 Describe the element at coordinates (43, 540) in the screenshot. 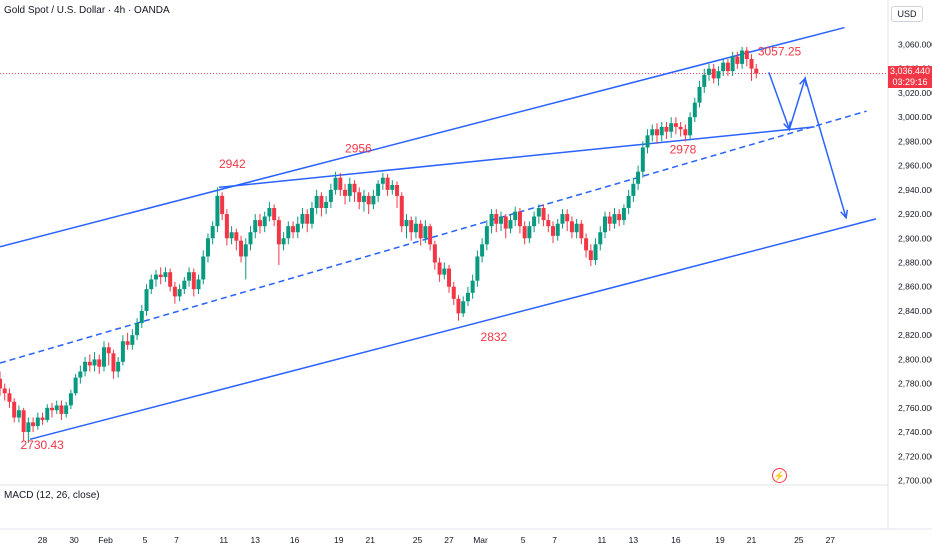

I see `x-tick-label: 28` at that location.